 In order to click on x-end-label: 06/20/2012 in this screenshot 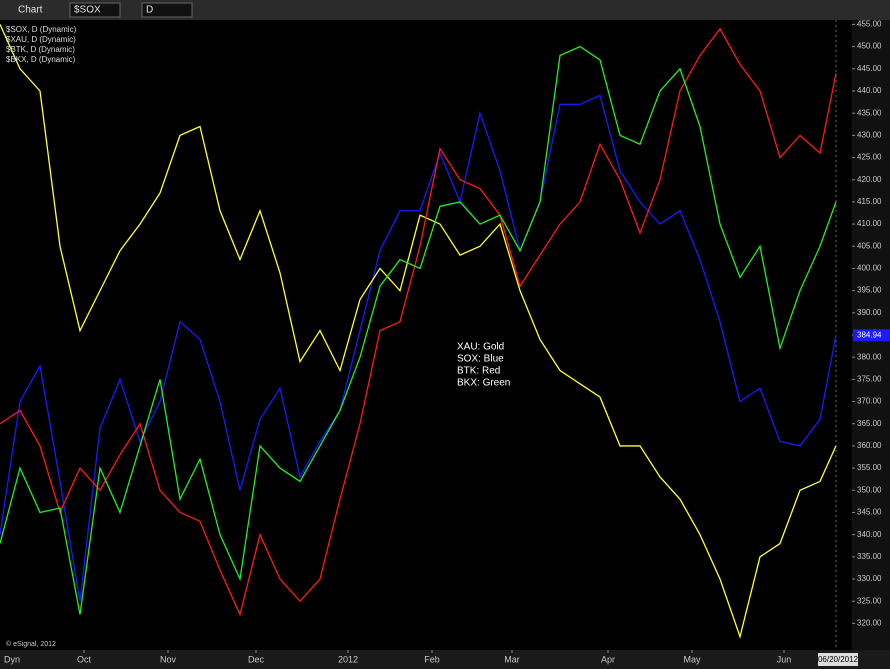, I will do `click(838, 659)`.